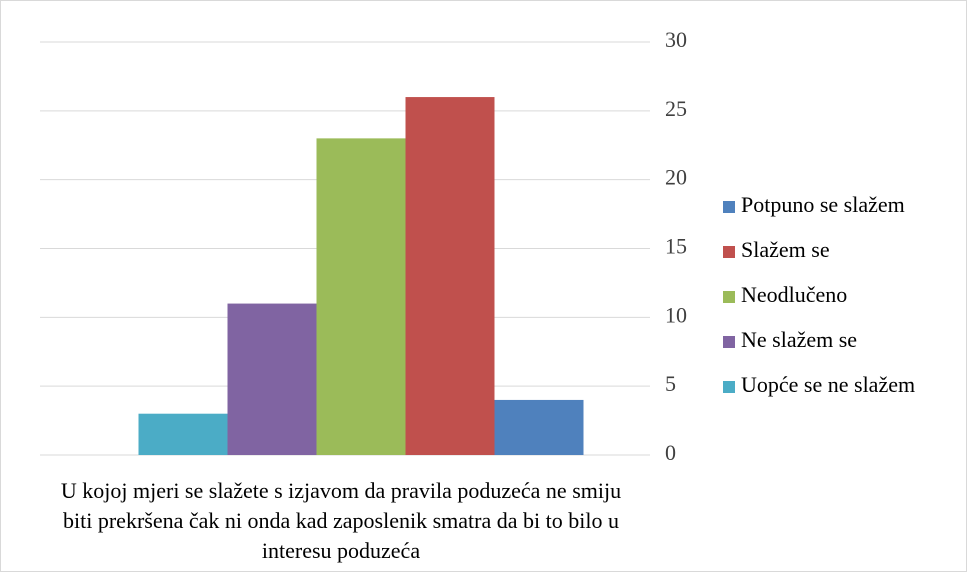 The image size is (967, 572). Describe the element at coordinates (676, 314) in the screenshot. I see `y-tick-label: 10` at that location.